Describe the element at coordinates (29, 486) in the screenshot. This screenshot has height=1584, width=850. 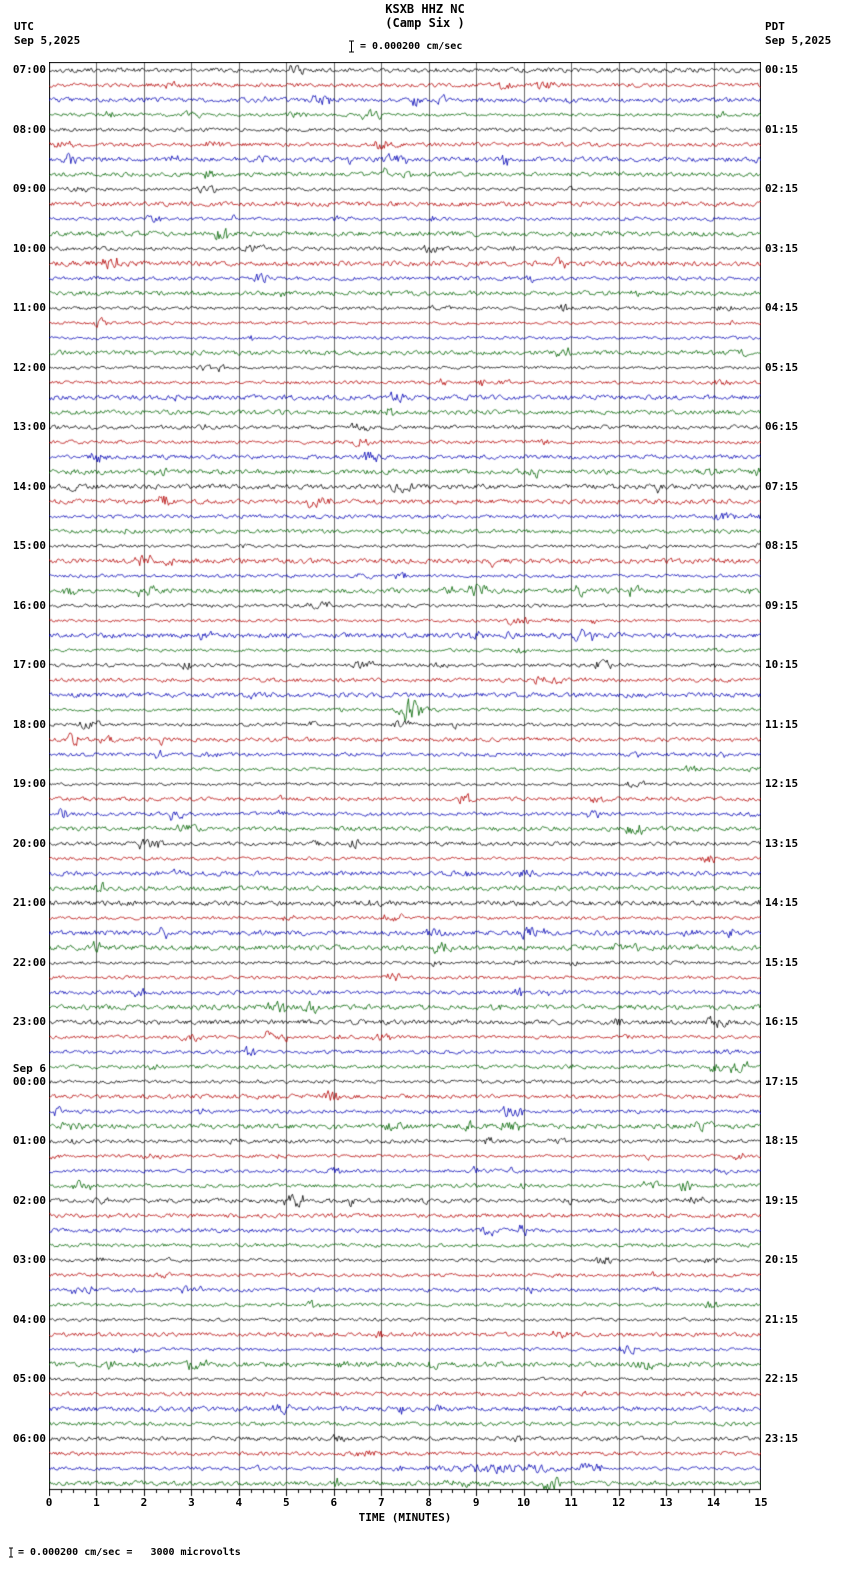
I see `utc-hour-label: 14:00` at that location.